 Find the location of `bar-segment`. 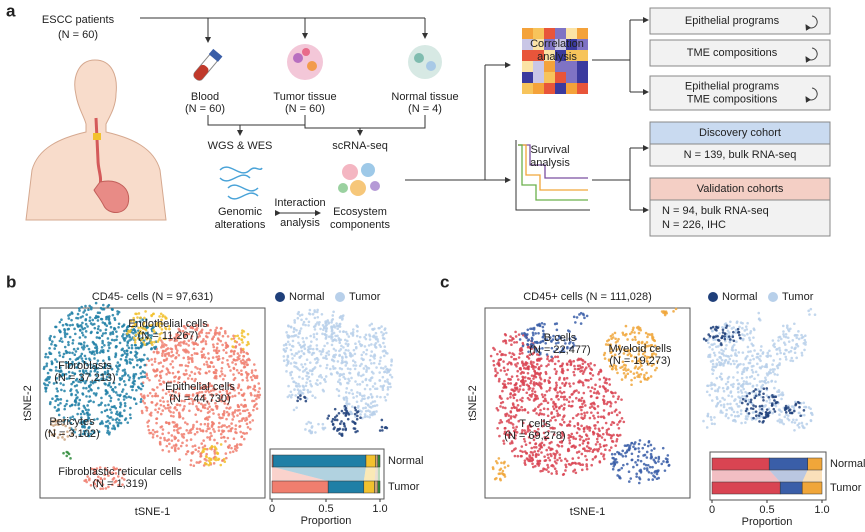

bar-segment is located at coordinates (379, 461).